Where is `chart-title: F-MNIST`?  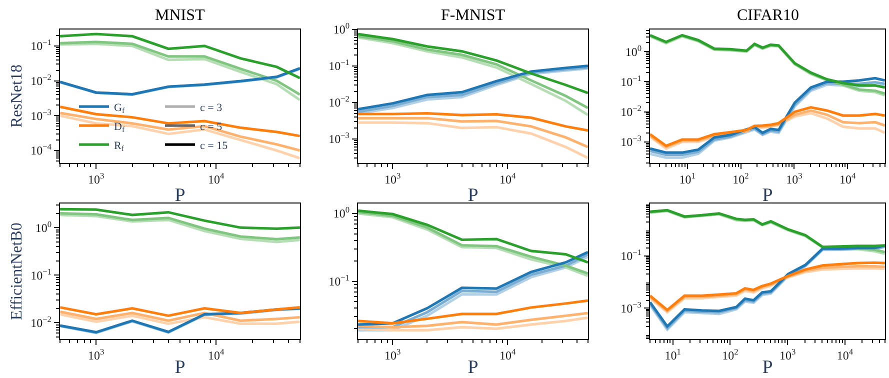
chart-title: F-MNIST is located at coordinates (473, 15).